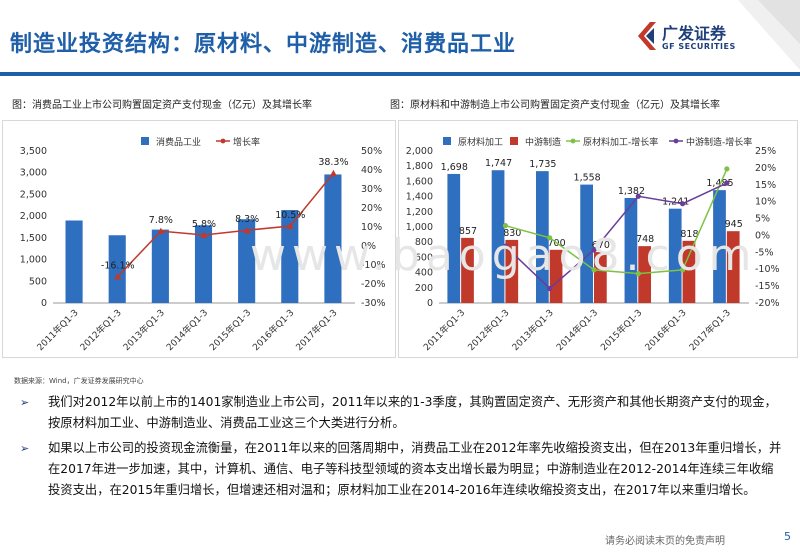 The image size is (800, 554). I want to click on left-axis-tick-label: 1,000, so click(419, 227).